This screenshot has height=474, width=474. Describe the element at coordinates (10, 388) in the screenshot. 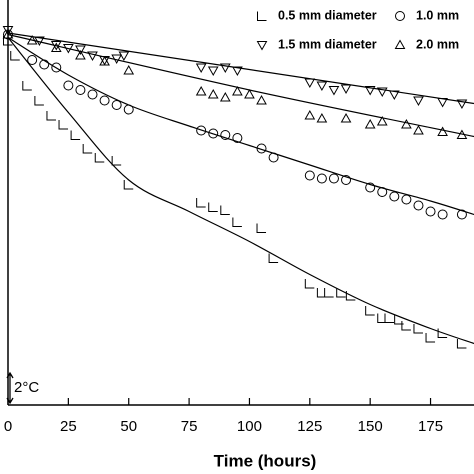

I see `scale-bar` at that location.